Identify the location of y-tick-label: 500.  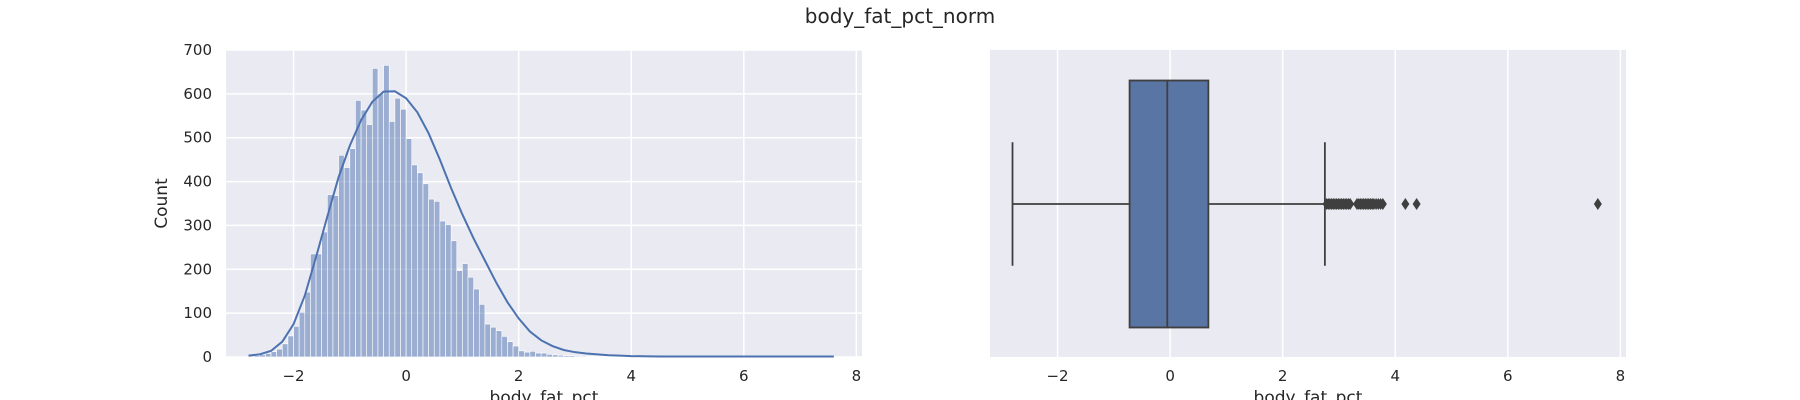
(197, 138).